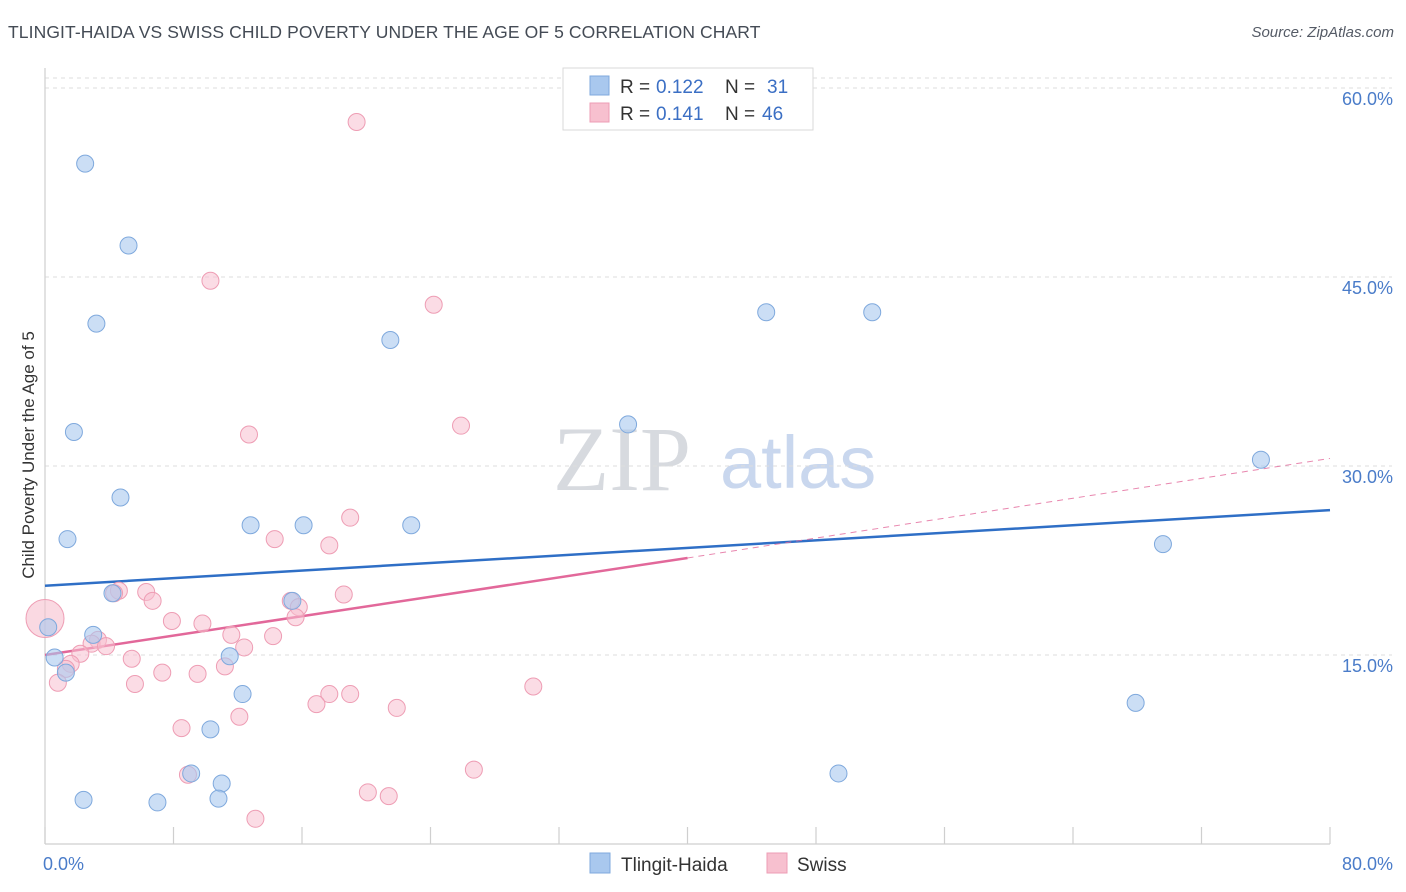  What do you see at coordinates (63, 864) in the screenshot?
I see `x-tick-label-min: 0.0%` at bounding box center [63, 864].